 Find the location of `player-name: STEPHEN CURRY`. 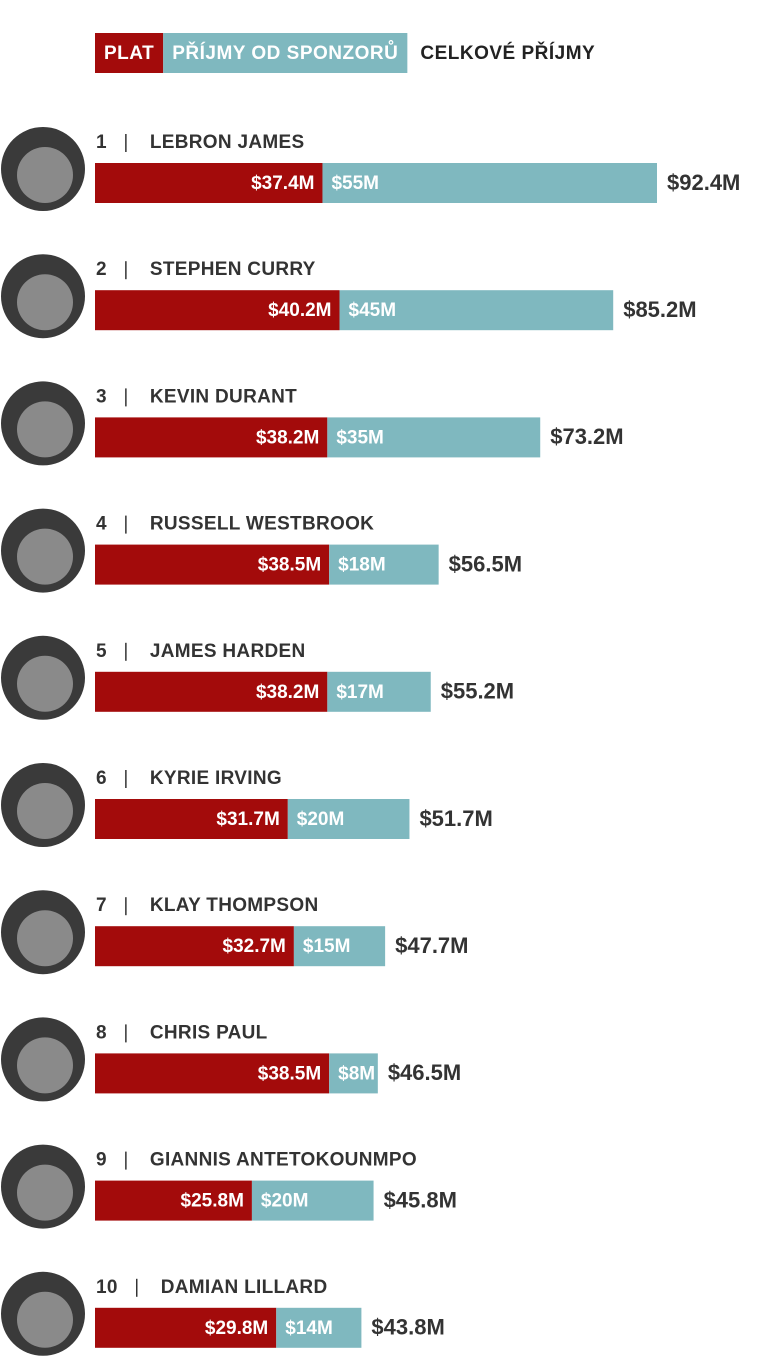

player-name: STEPHEN CURRY is located at coordinates (233, 269).